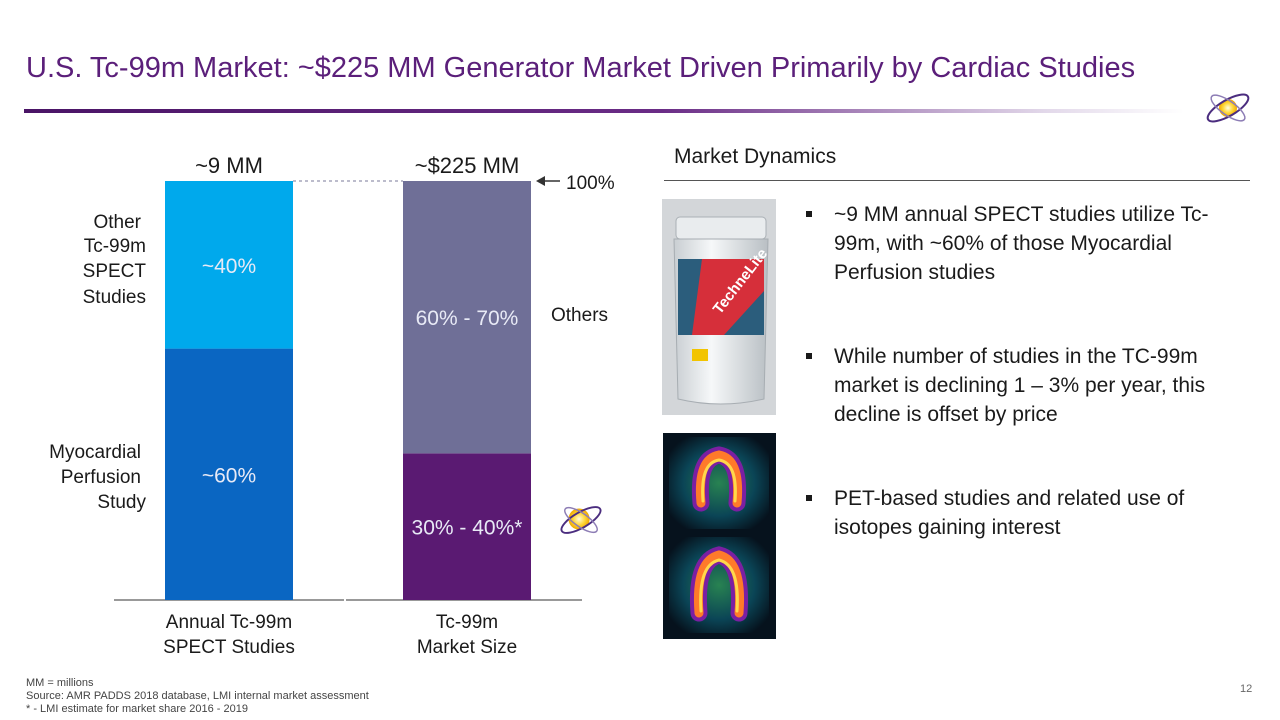  Describe the element at coordinates (755, 156) in the screenshot. I see `market-dynamics-heading: Market Dynamics` at that location.